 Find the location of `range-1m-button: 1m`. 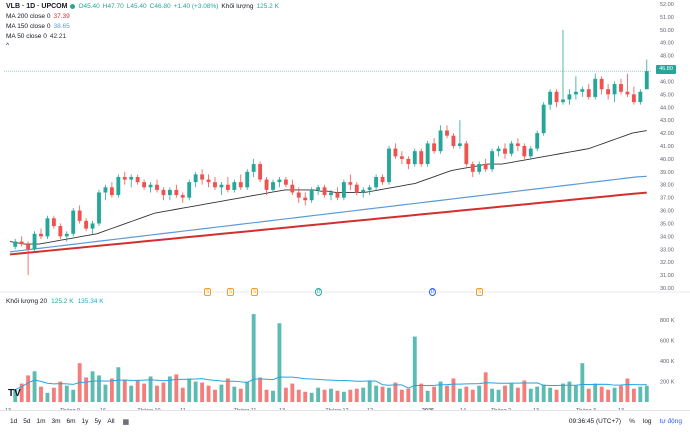

range-1m-button: 1m is located at coordinates (41, 421).